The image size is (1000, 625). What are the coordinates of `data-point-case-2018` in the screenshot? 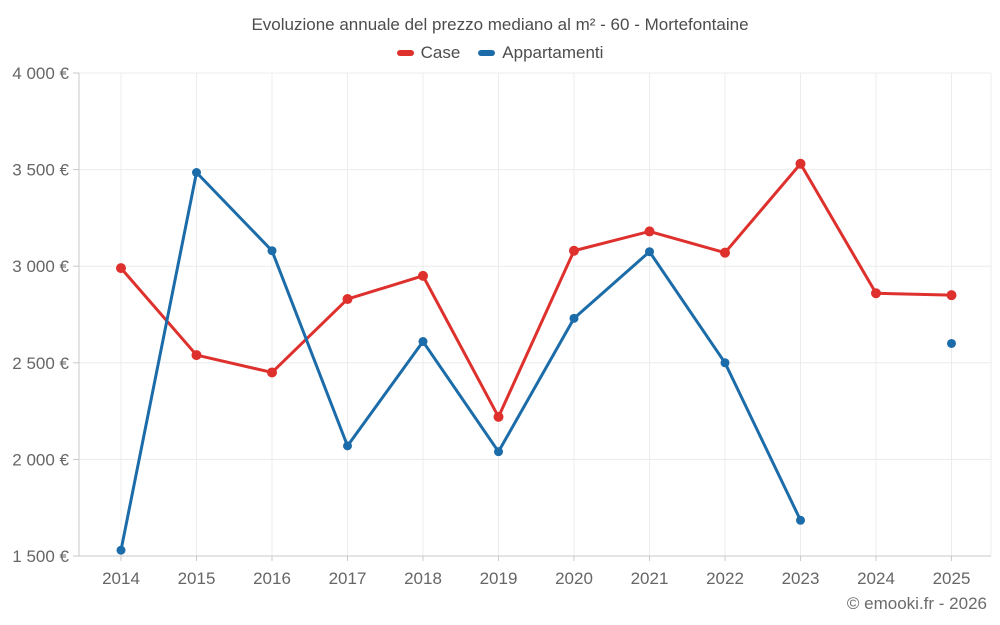 It's located at (423, 275).